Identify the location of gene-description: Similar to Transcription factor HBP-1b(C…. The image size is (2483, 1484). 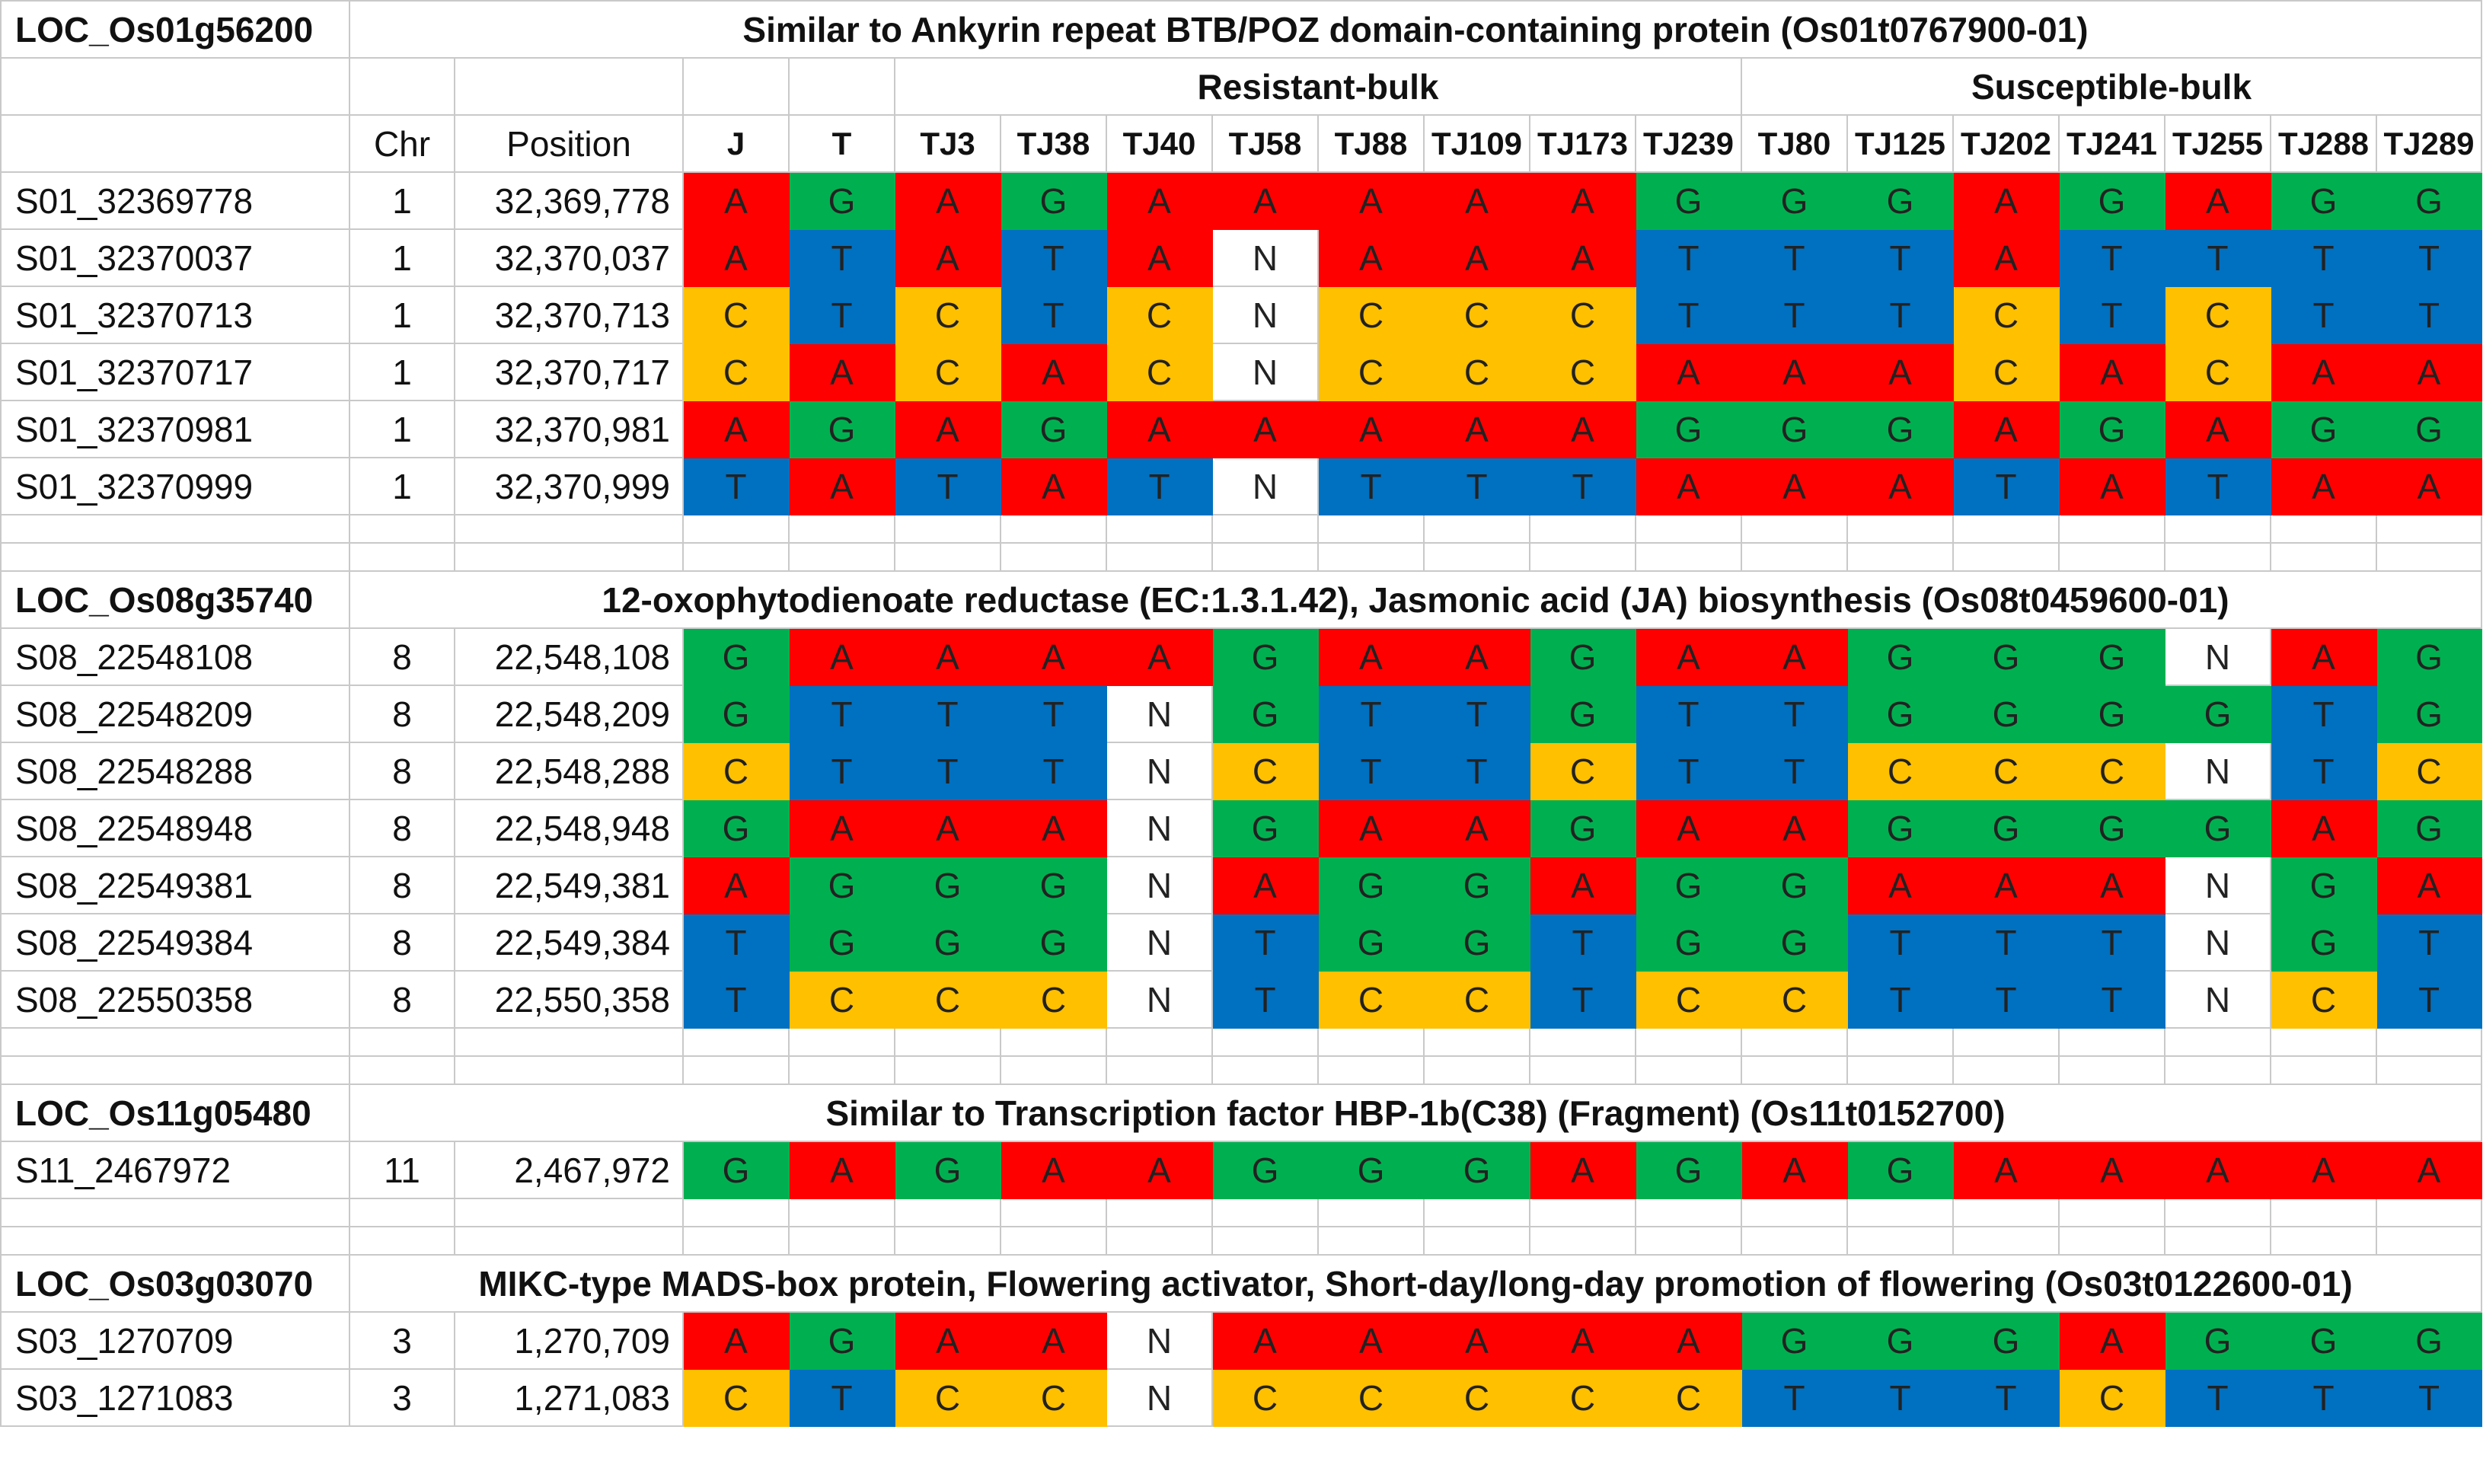
(1415, 1112).